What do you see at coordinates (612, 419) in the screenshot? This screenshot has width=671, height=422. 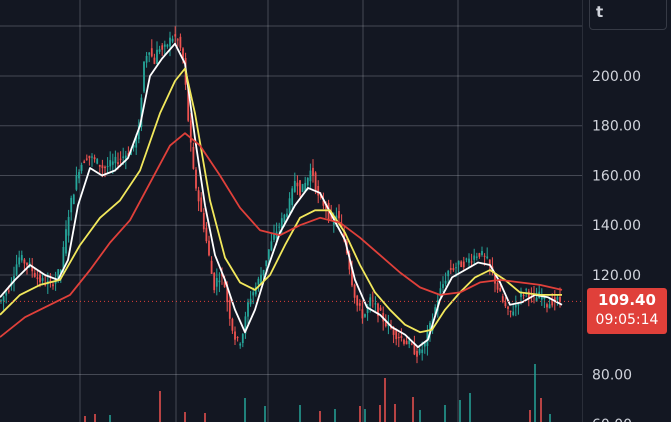 I see `price-axis-tick: 60.00` at bounding box center [612, 419].